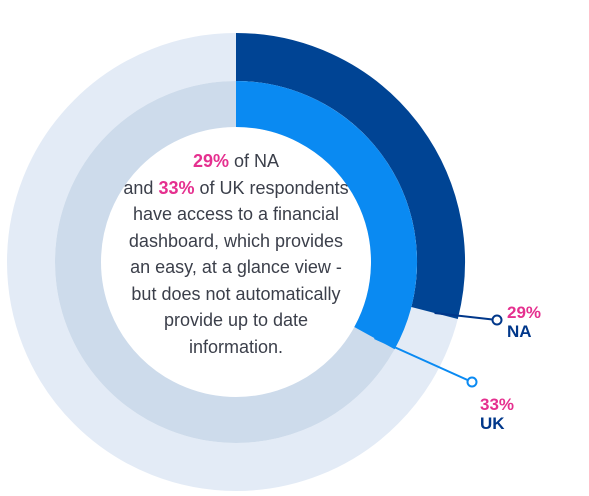 The image size is (589, 496). What do you see at coordinates (497, 320) in the screenshot?
I see `na-leader-dot` at bounding box center [497, 320].